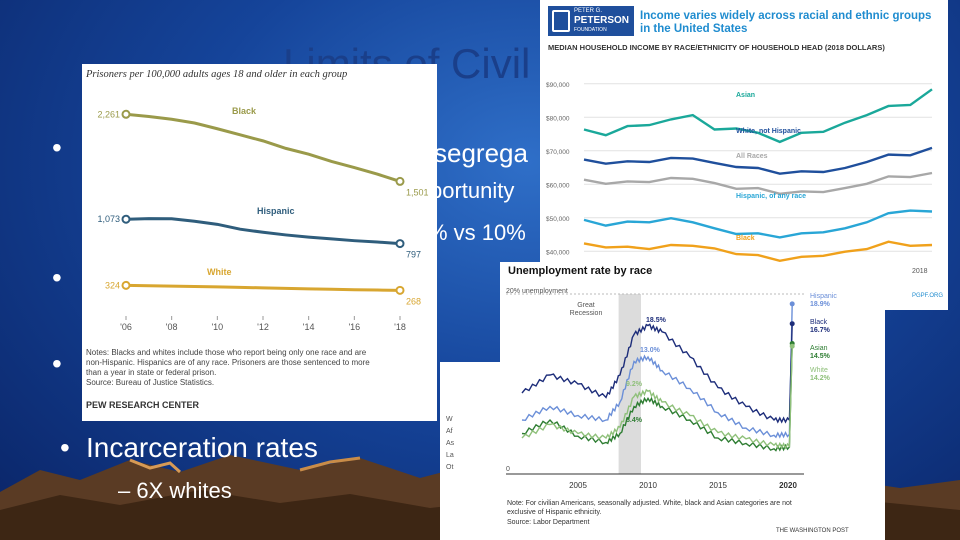 This screenshot has width=960, height=540. What do you see at coordinates (417, 192) in the screenshot?
I see `prison-end-label: 1,501` at bounding box center [417, 192].